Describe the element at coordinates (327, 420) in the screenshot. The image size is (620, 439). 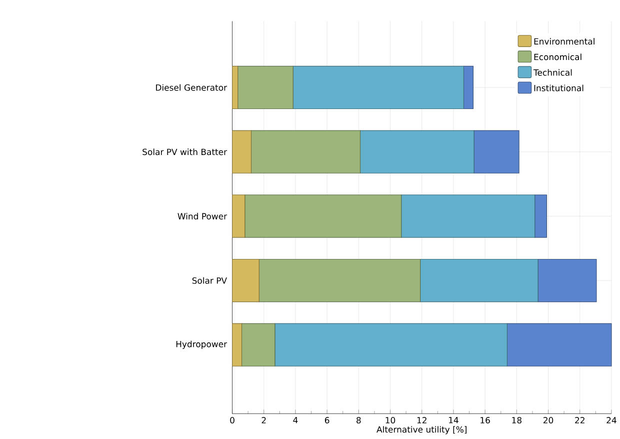
I see `x-tick-label: 6` at that location.